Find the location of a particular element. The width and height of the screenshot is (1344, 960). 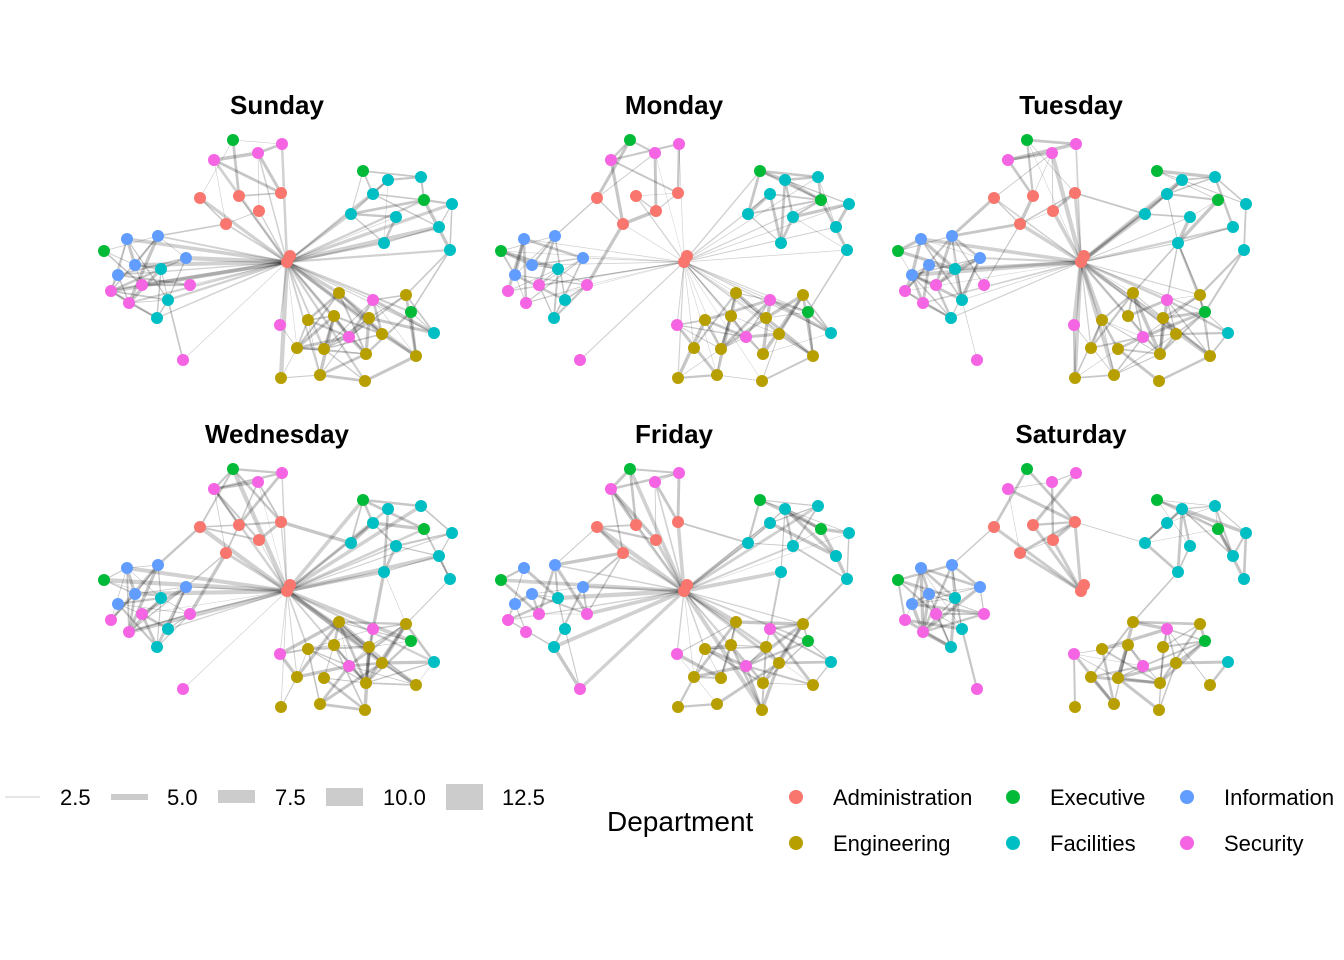

panel-monday: Monday is located at coordinates (675, 238).